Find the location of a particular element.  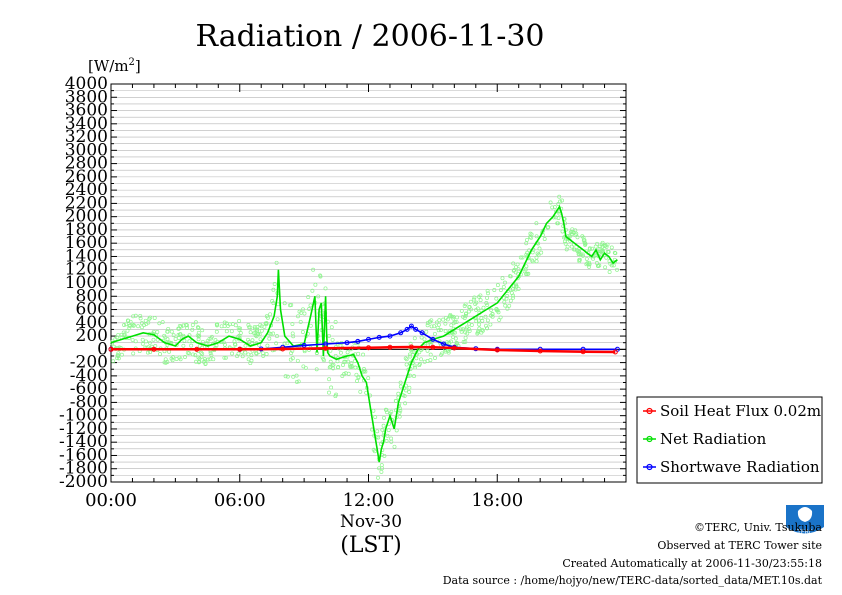

chart-title: Radiation / 2006-11-30 is located at coordinates (369, 36).